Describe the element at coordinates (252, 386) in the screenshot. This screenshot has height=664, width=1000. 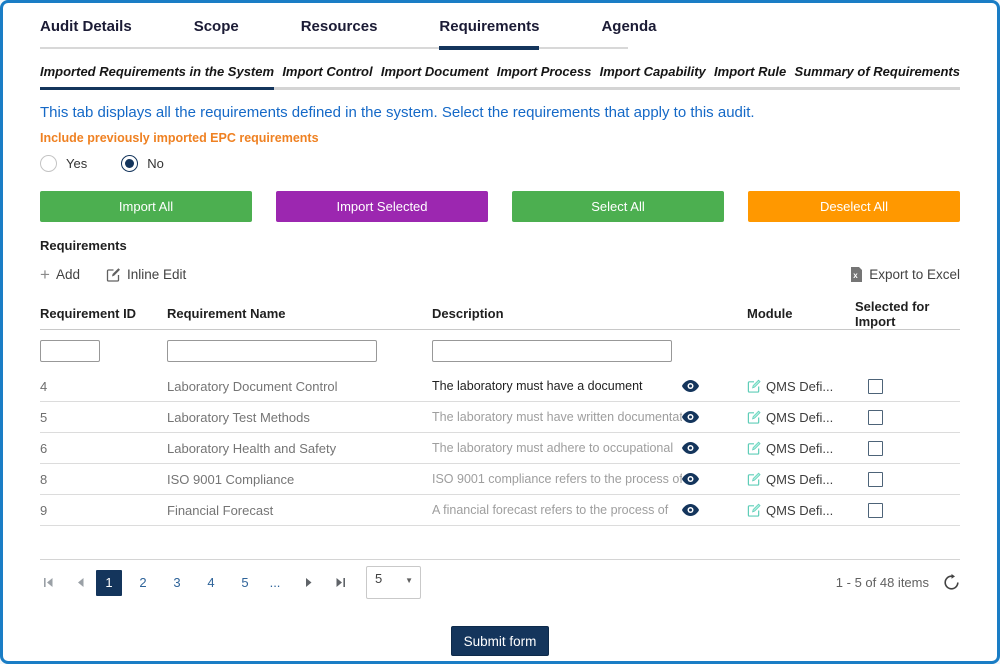
I see `cell-requirement-name: Laboratory Document Control` at that location.